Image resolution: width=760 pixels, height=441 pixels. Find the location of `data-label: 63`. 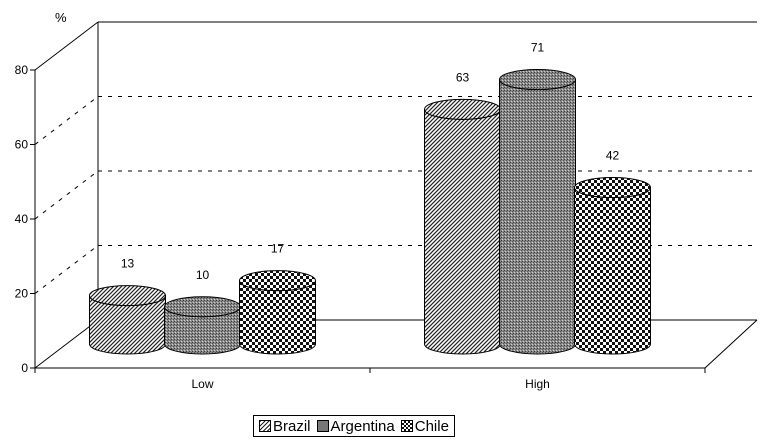

data-label: 63 is located at coordinates (463, 77).